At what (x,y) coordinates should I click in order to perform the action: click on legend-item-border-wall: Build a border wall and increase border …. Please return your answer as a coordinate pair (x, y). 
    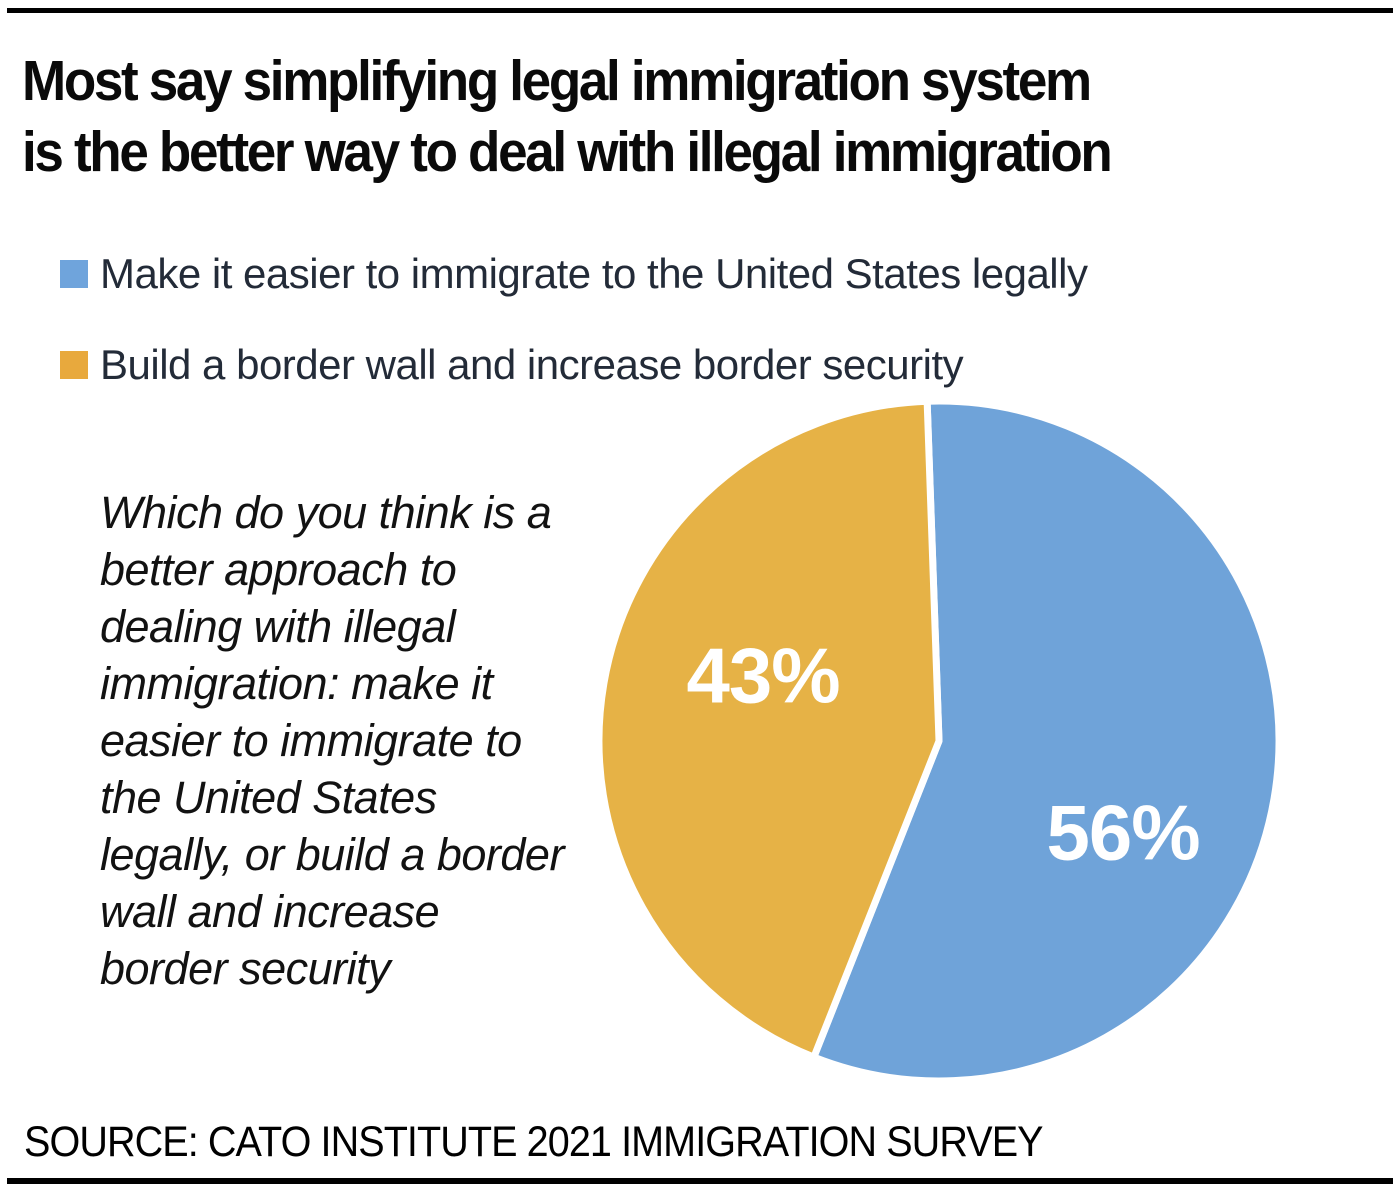
    Looking at the image, I should click on (710, 365).